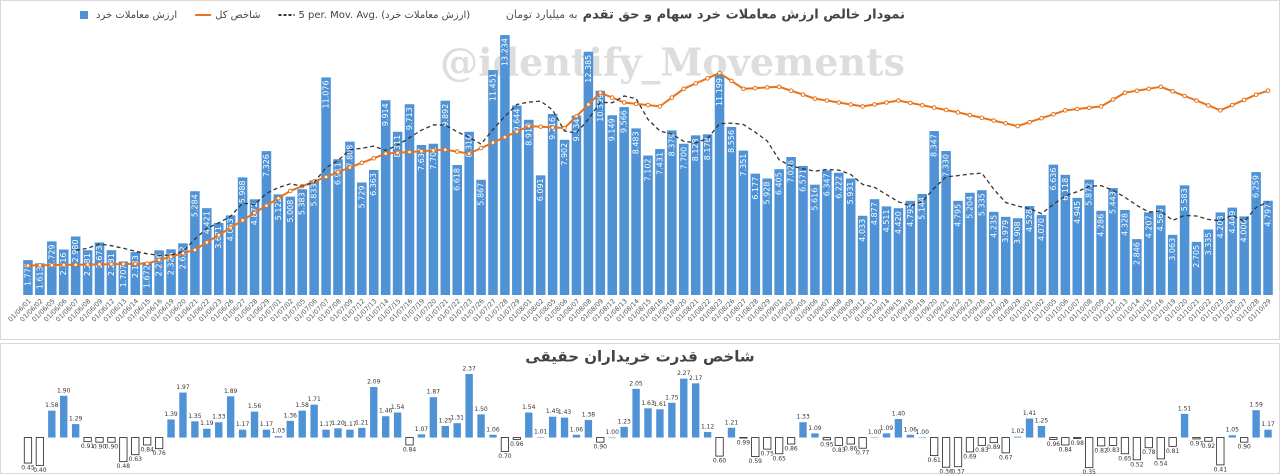 This screenshot has height=474, width=1280. What do you see at coordinates (1256, 405) in the screenshot?
I see `data-label: 1.59` at bounding box center [1256, 405].